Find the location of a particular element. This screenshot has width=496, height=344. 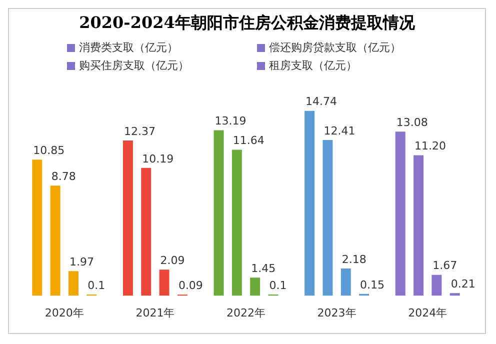

data-label: 8.78 is located at coordinates (63, 176).